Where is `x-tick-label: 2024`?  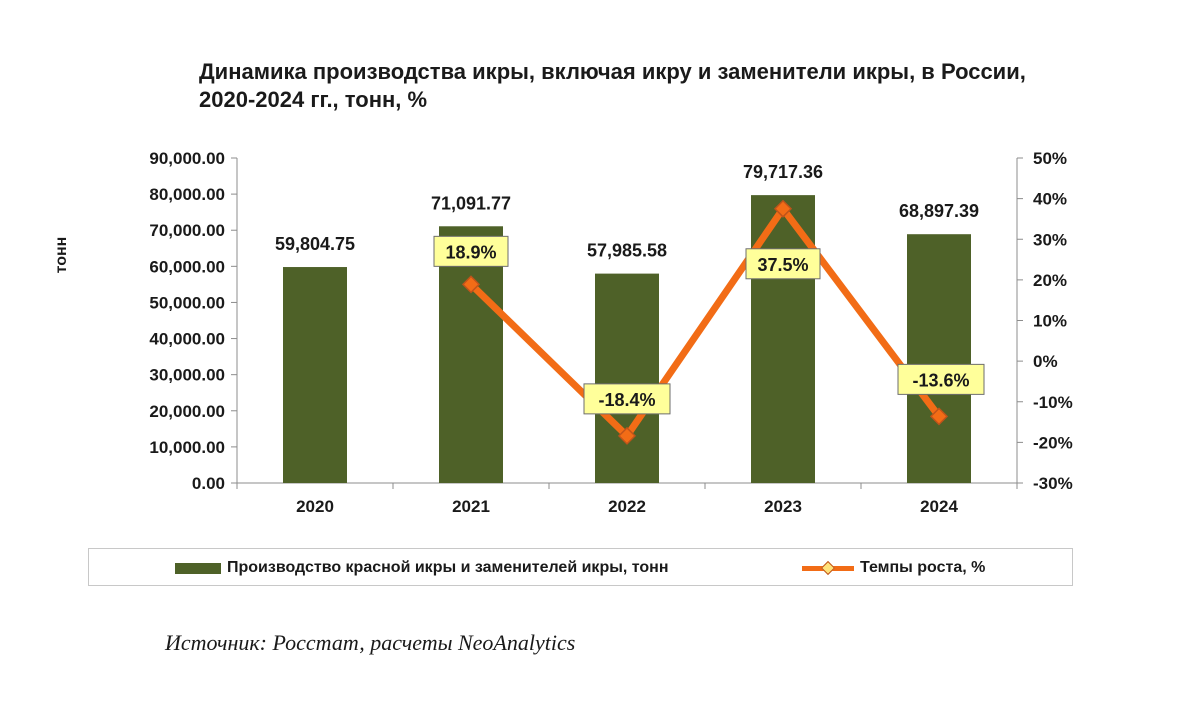
x-tick-label: 2024 is located at coordinates (939, 506).